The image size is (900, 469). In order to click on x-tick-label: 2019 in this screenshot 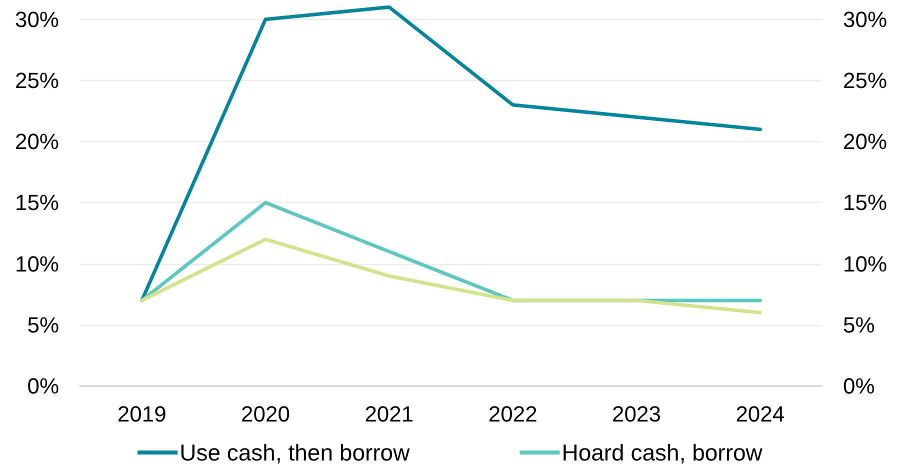, I will do `click(141, 414)`.